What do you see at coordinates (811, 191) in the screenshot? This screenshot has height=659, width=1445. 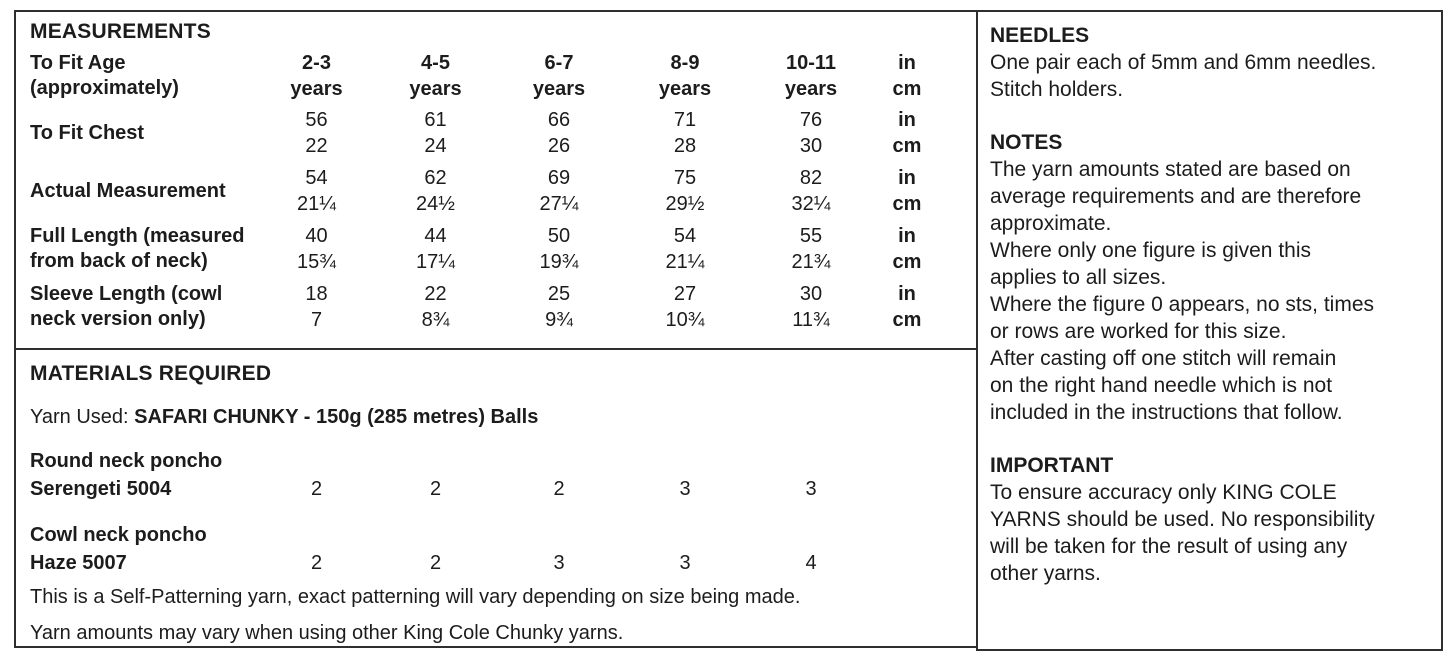 I see `measurement-value: 82 32¼` at bounding box center [811, 191].